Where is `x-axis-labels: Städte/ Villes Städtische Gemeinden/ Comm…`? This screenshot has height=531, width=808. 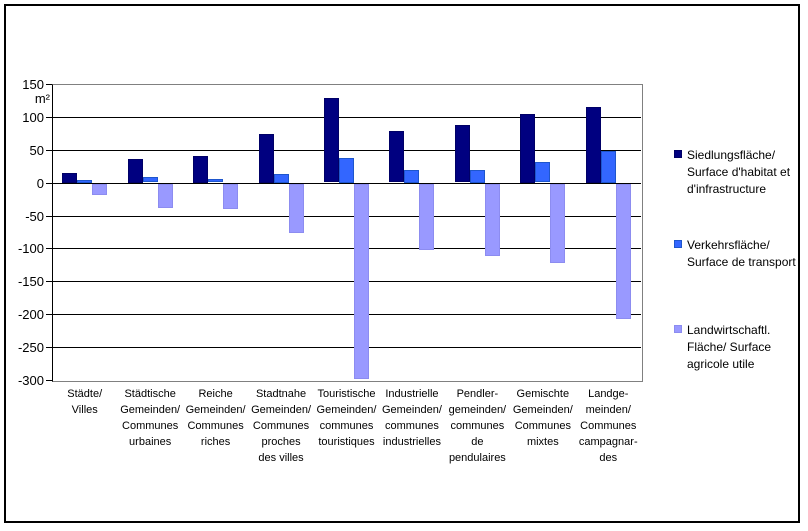 x-axis-labels: Städte/ Villes Städtische Gemeinden/ Comm… is located at coordinates (346, 426).